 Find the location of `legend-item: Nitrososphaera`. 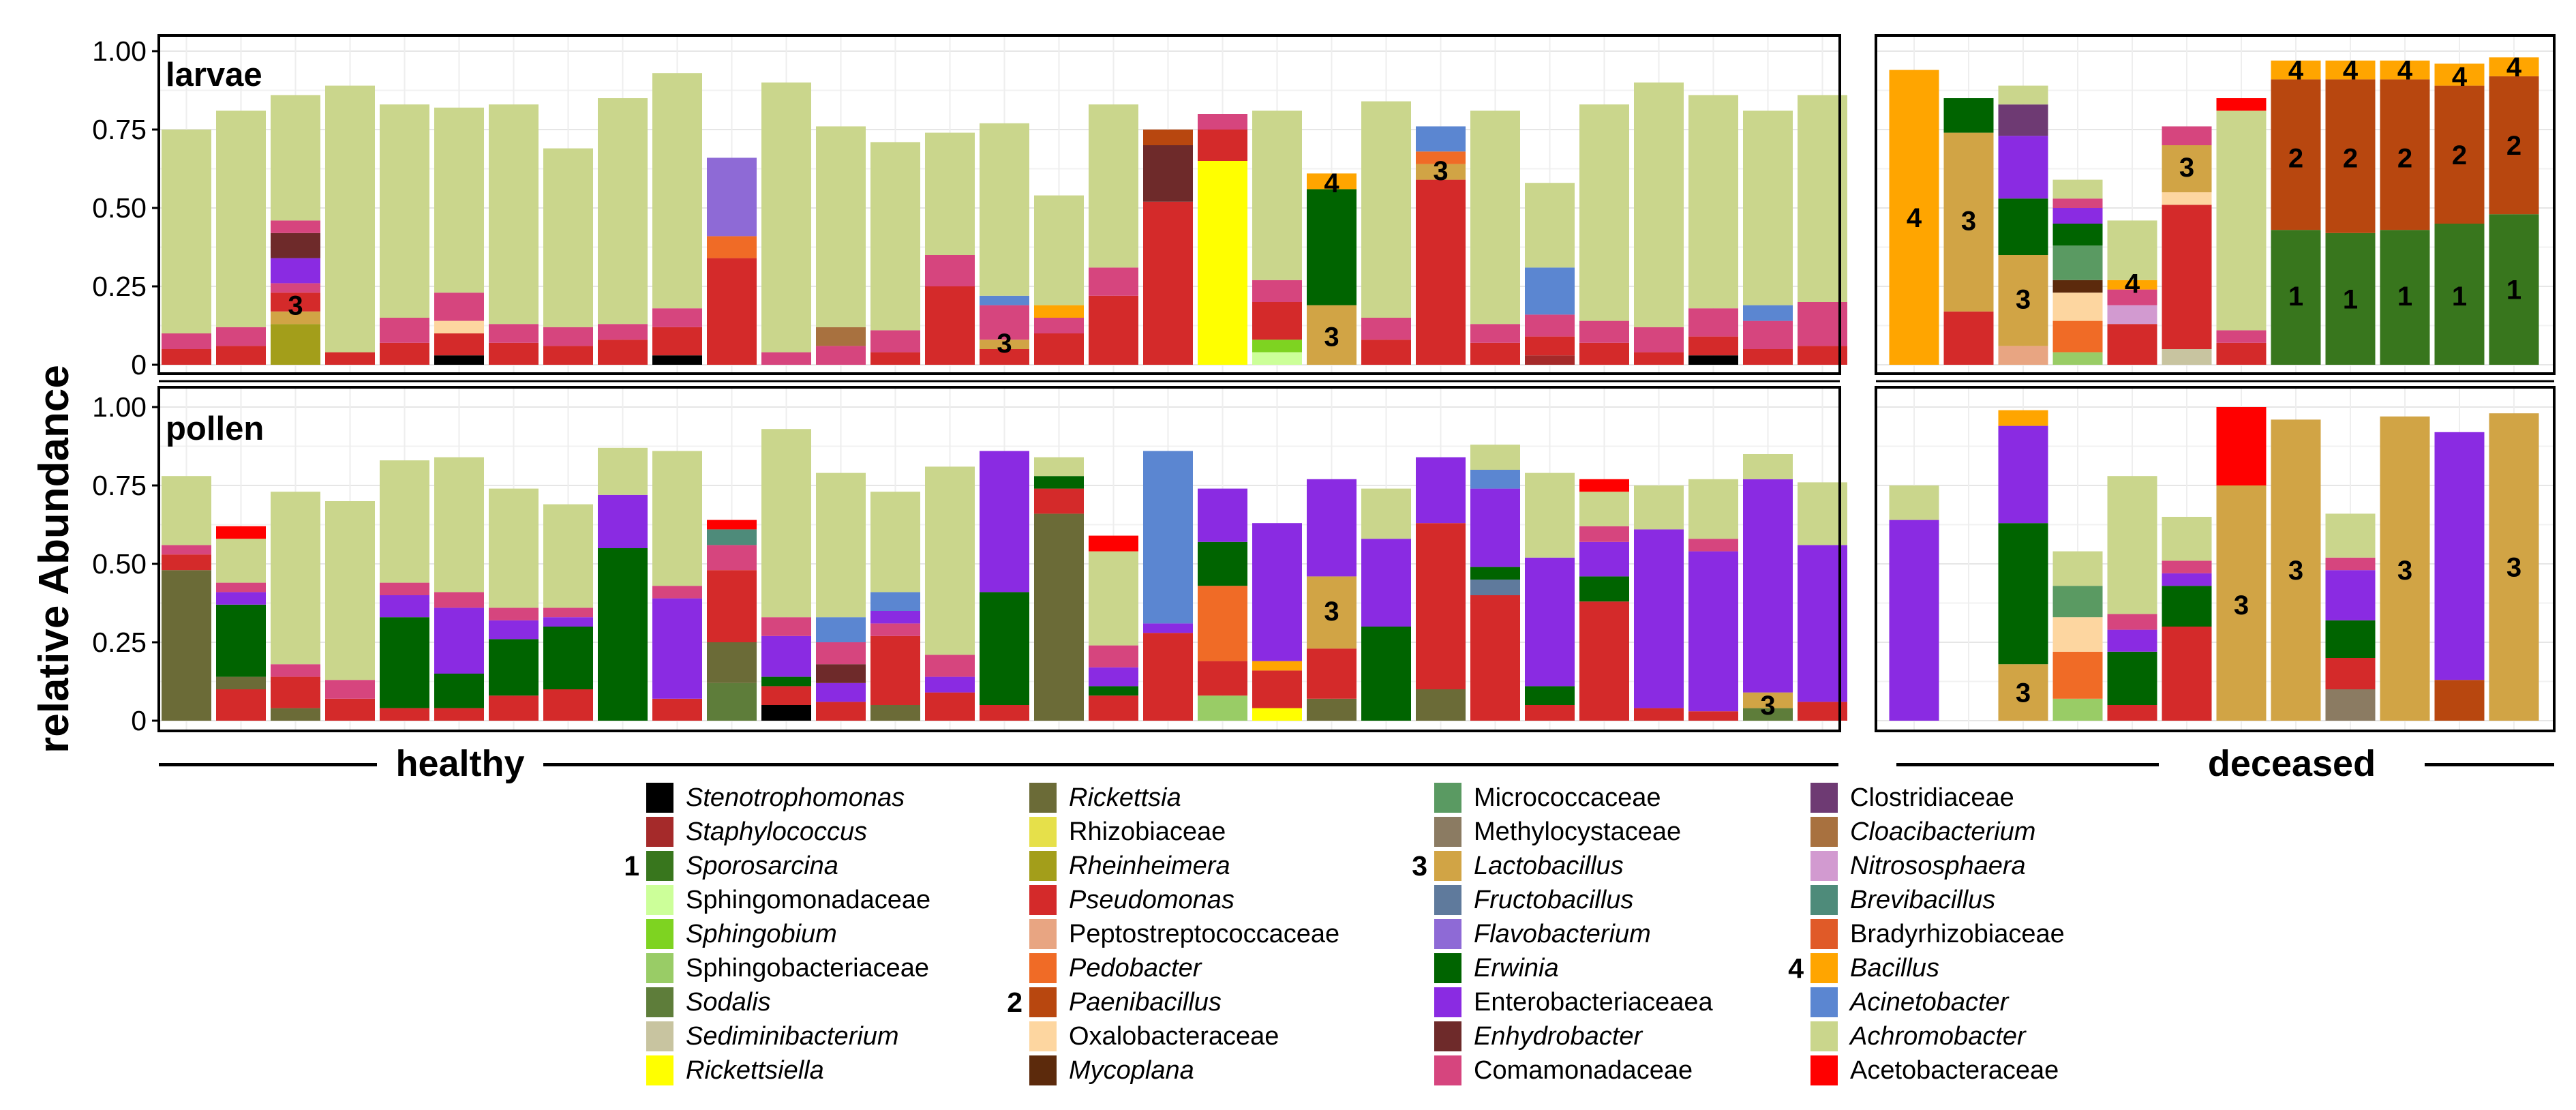

legend-item: Nitrososphaera is located at coordinates (2001, 866).